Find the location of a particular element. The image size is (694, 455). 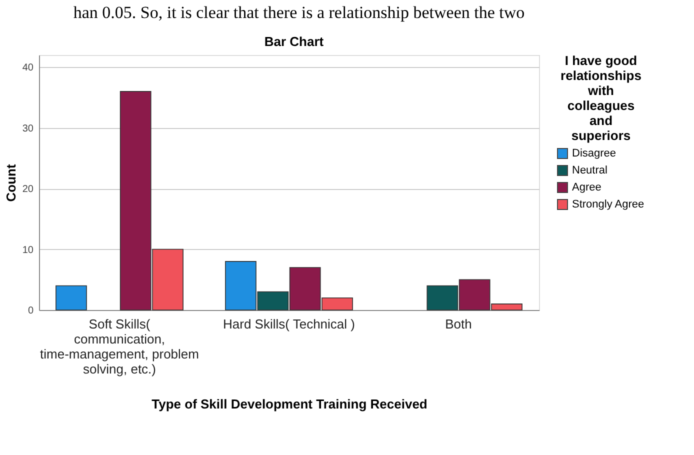

chart-title: Bar Chart is located at coordinates (294, 41).